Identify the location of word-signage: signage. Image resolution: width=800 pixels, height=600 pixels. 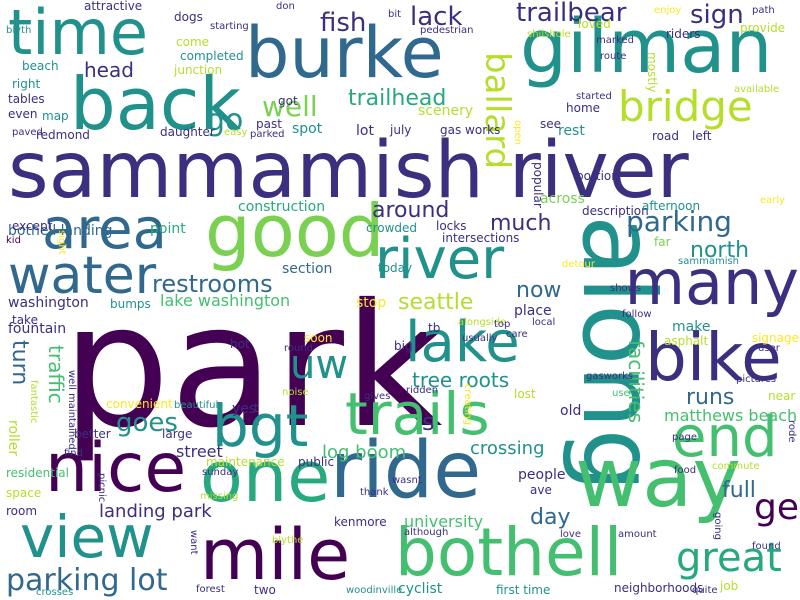
(775, 338).